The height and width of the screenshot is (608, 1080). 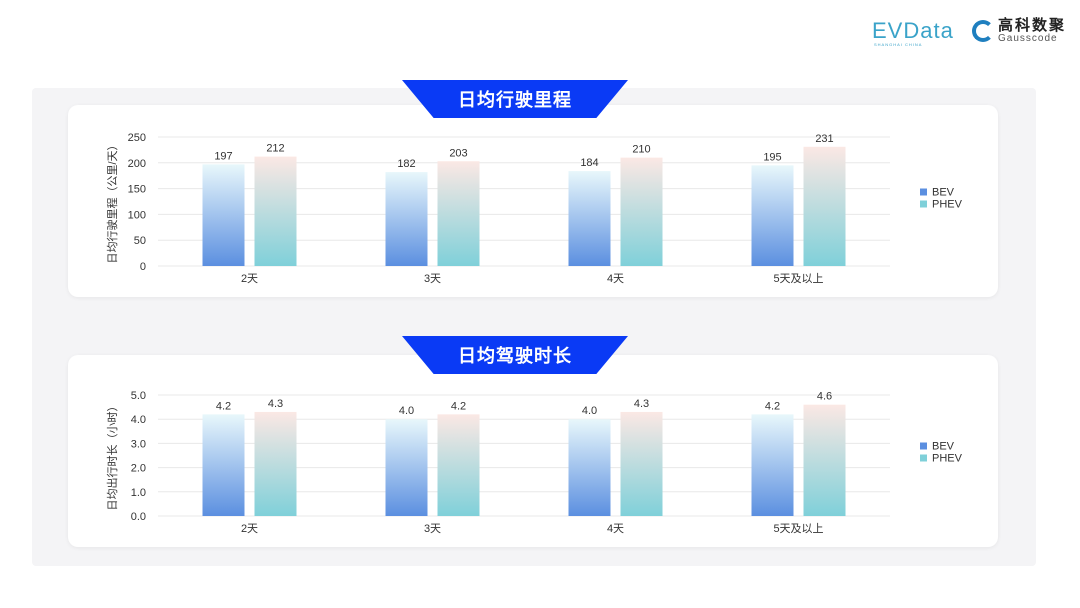 What do you see at coordinates (140, 241) in the screenshot?
I see `y-tick-label: 50` at bounding box center [140, 241].